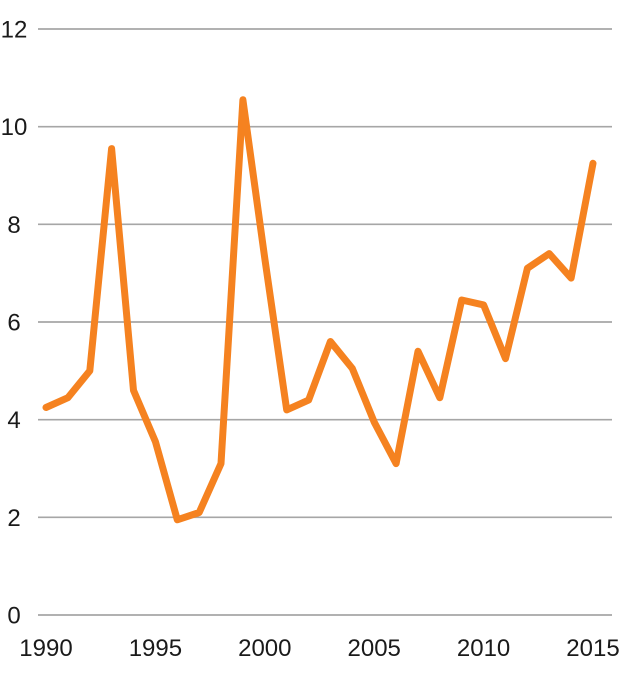 This screenshot has height=678, width=620. What do you see at coordinates (264, 648) in the screenshot?
I see `x-axis-tick-label: 2000` at bounding box center [264, 648].